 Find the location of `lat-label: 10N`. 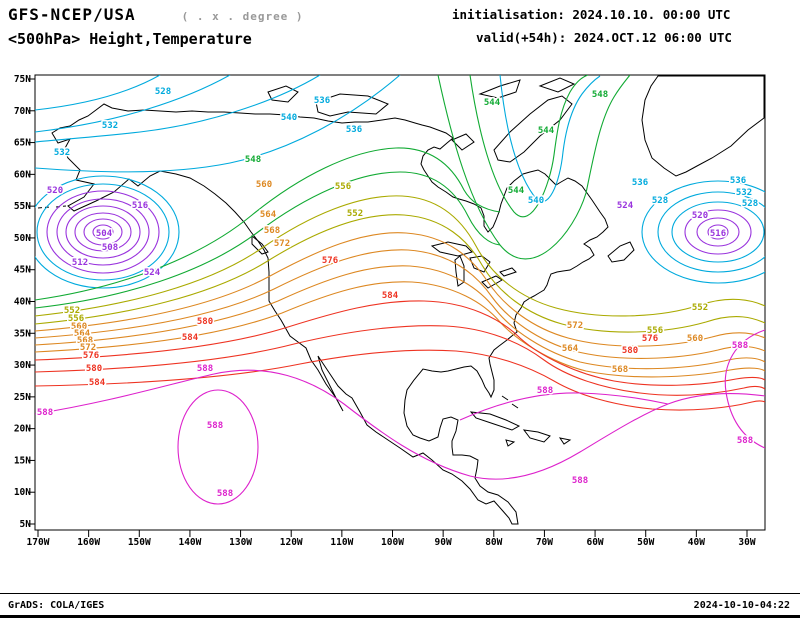

lat-label: 10N is located at coordinates (22, 492).